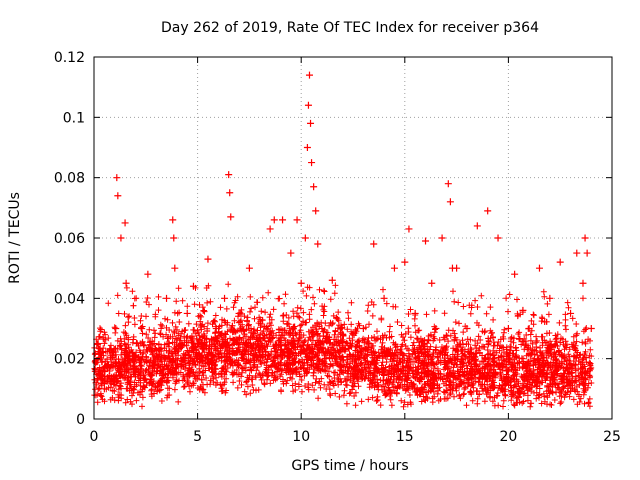 This screenshot has height=480, width=640. I want to click on y-tick-label: 0.02, so click(69, 360).